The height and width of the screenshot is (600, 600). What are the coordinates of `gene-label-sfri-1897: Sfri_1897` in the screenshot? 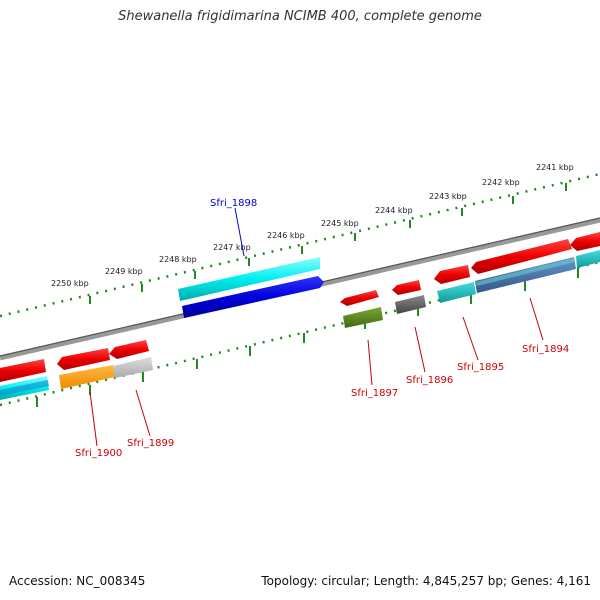 It's located at (374, 393).